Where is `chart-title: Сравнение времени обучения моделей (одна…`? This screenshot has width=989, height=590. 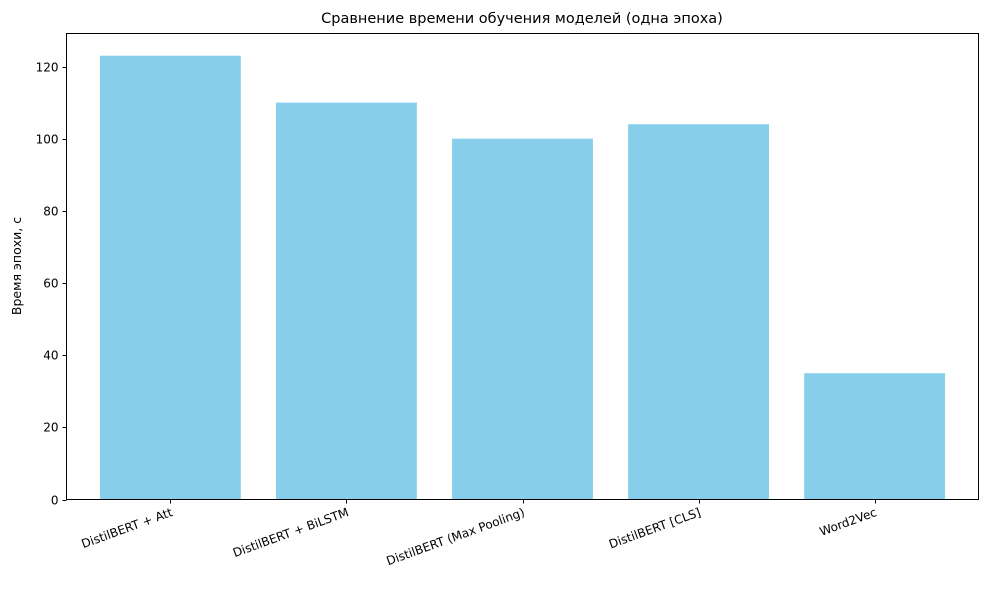 chart-title: Сравнение времени обучения моделей (одна… is located at coordinates (522, 19).